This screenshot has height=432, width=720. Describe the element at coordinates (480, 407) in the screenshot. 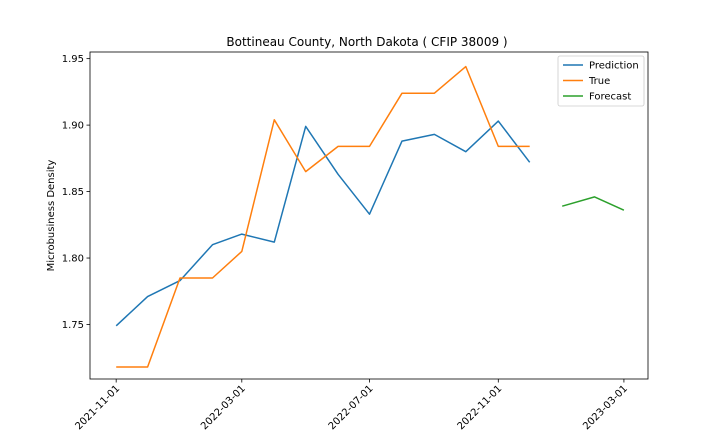

I see `x-tick-label: 2022-11-01` at that location.